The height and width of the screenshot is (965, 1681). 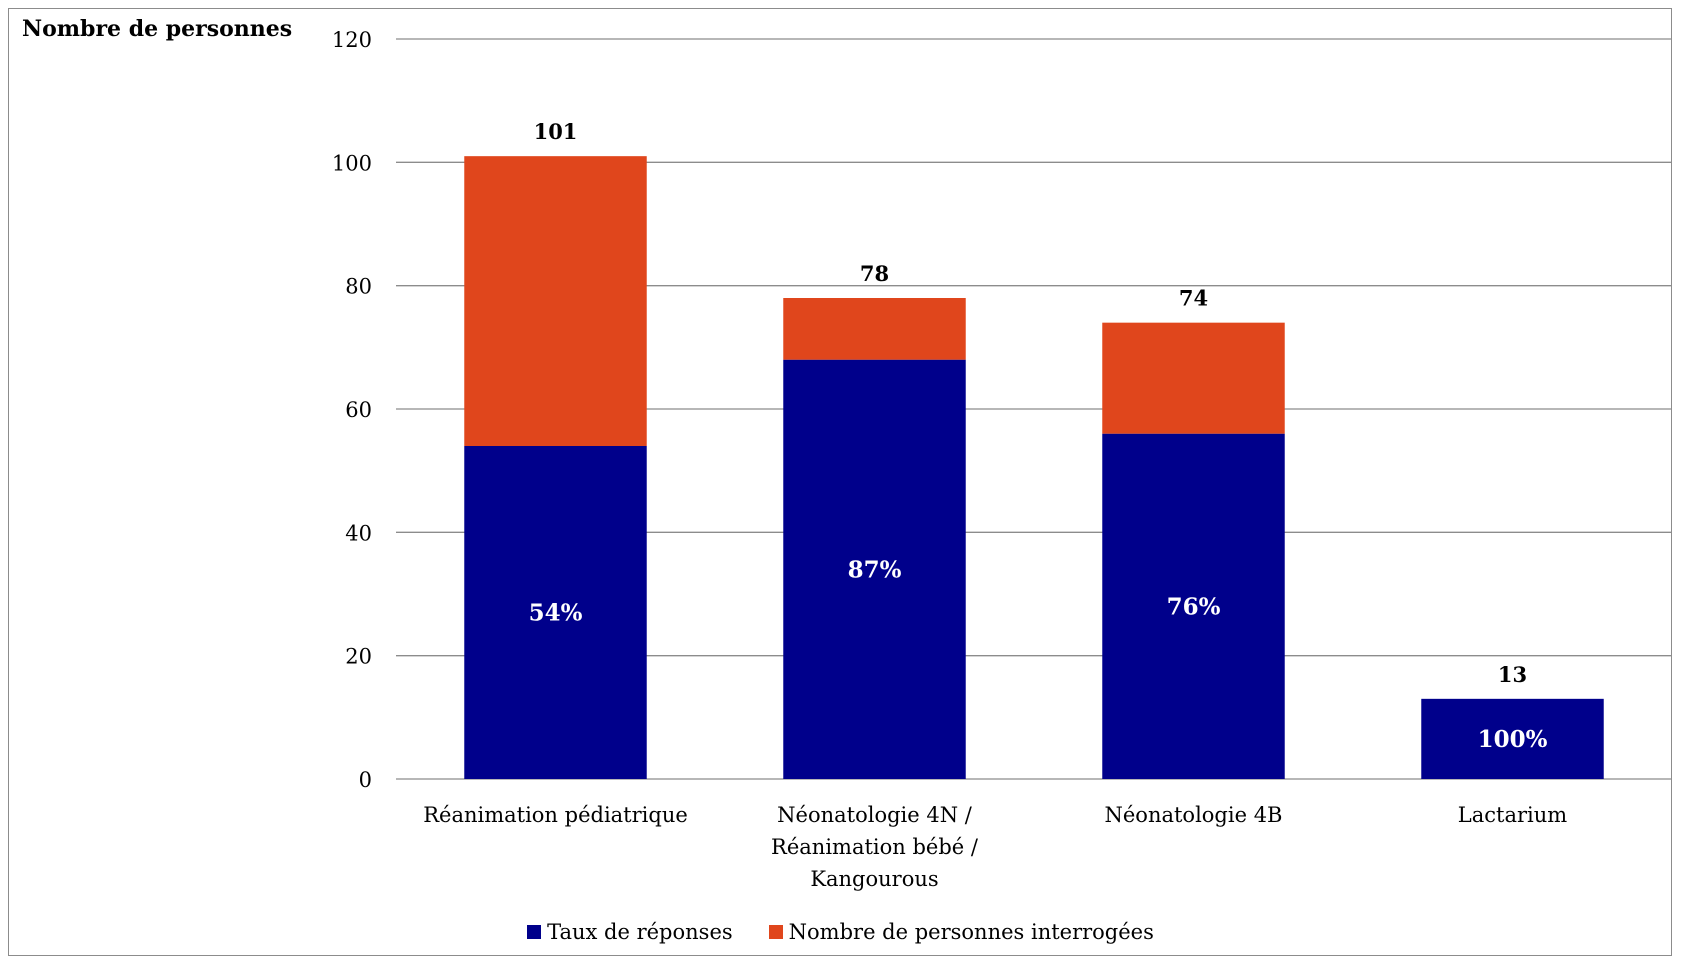 What do you see at coordinates (157, 29) in the screenshot?
I see `y-axis-title: Nombre de personnes` at bounding box center [157, 29].